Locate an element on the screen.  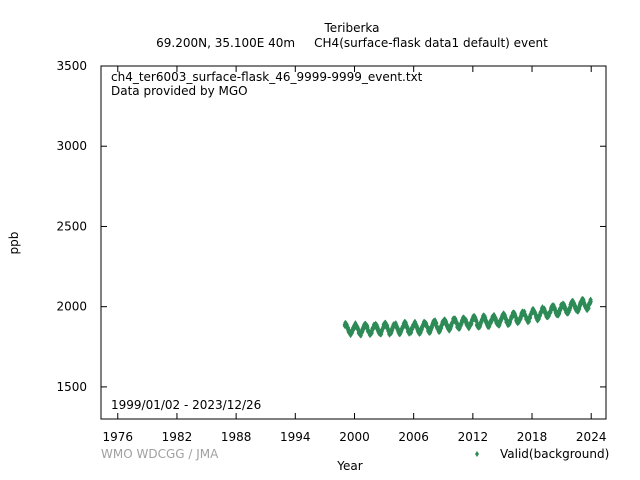
legend: Valid(background) is located at coordinates (542, 454).